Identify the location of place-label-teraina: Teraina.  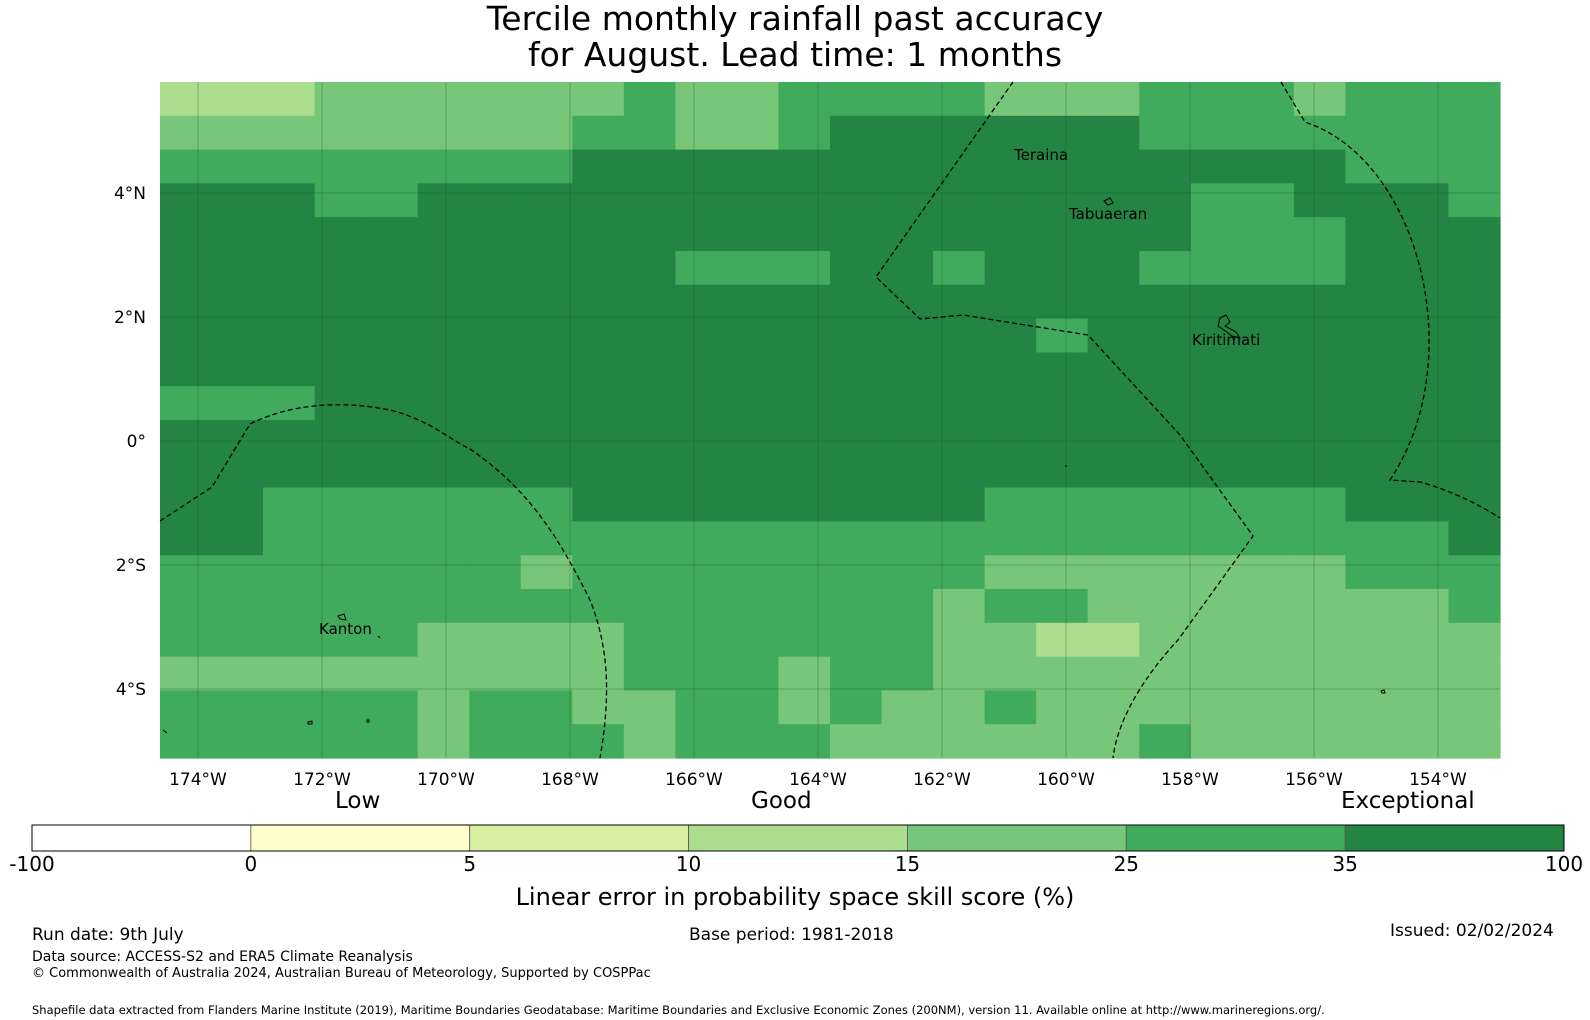
(1040, 155).